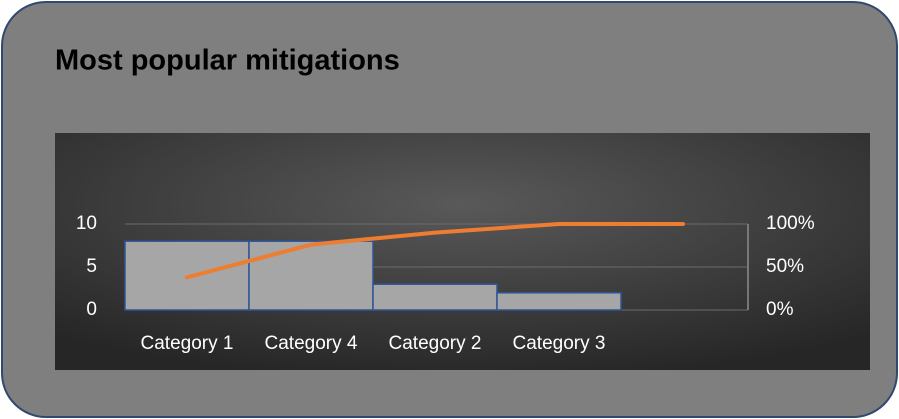 The width and height of the screenshot is (899, 419). Describe the element at coordinates (187, 343) in the screenshot. I see `x-tick-label: Category 1` at that location.